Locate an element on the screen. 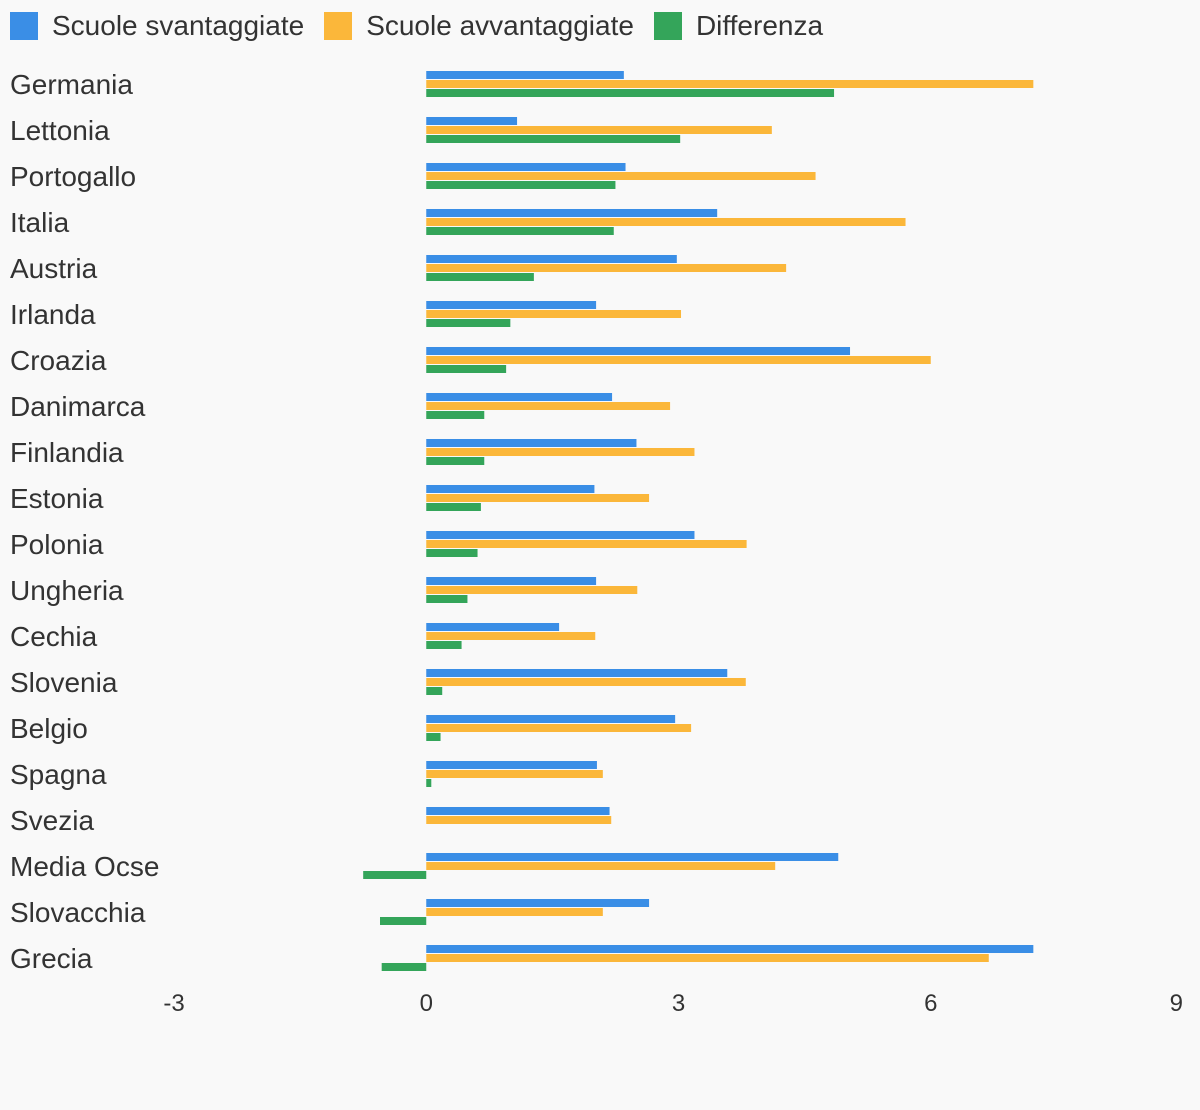 The image size is (1200, 1110). category-label-lettonia: Lettonia is located at coordinates (60, 130).